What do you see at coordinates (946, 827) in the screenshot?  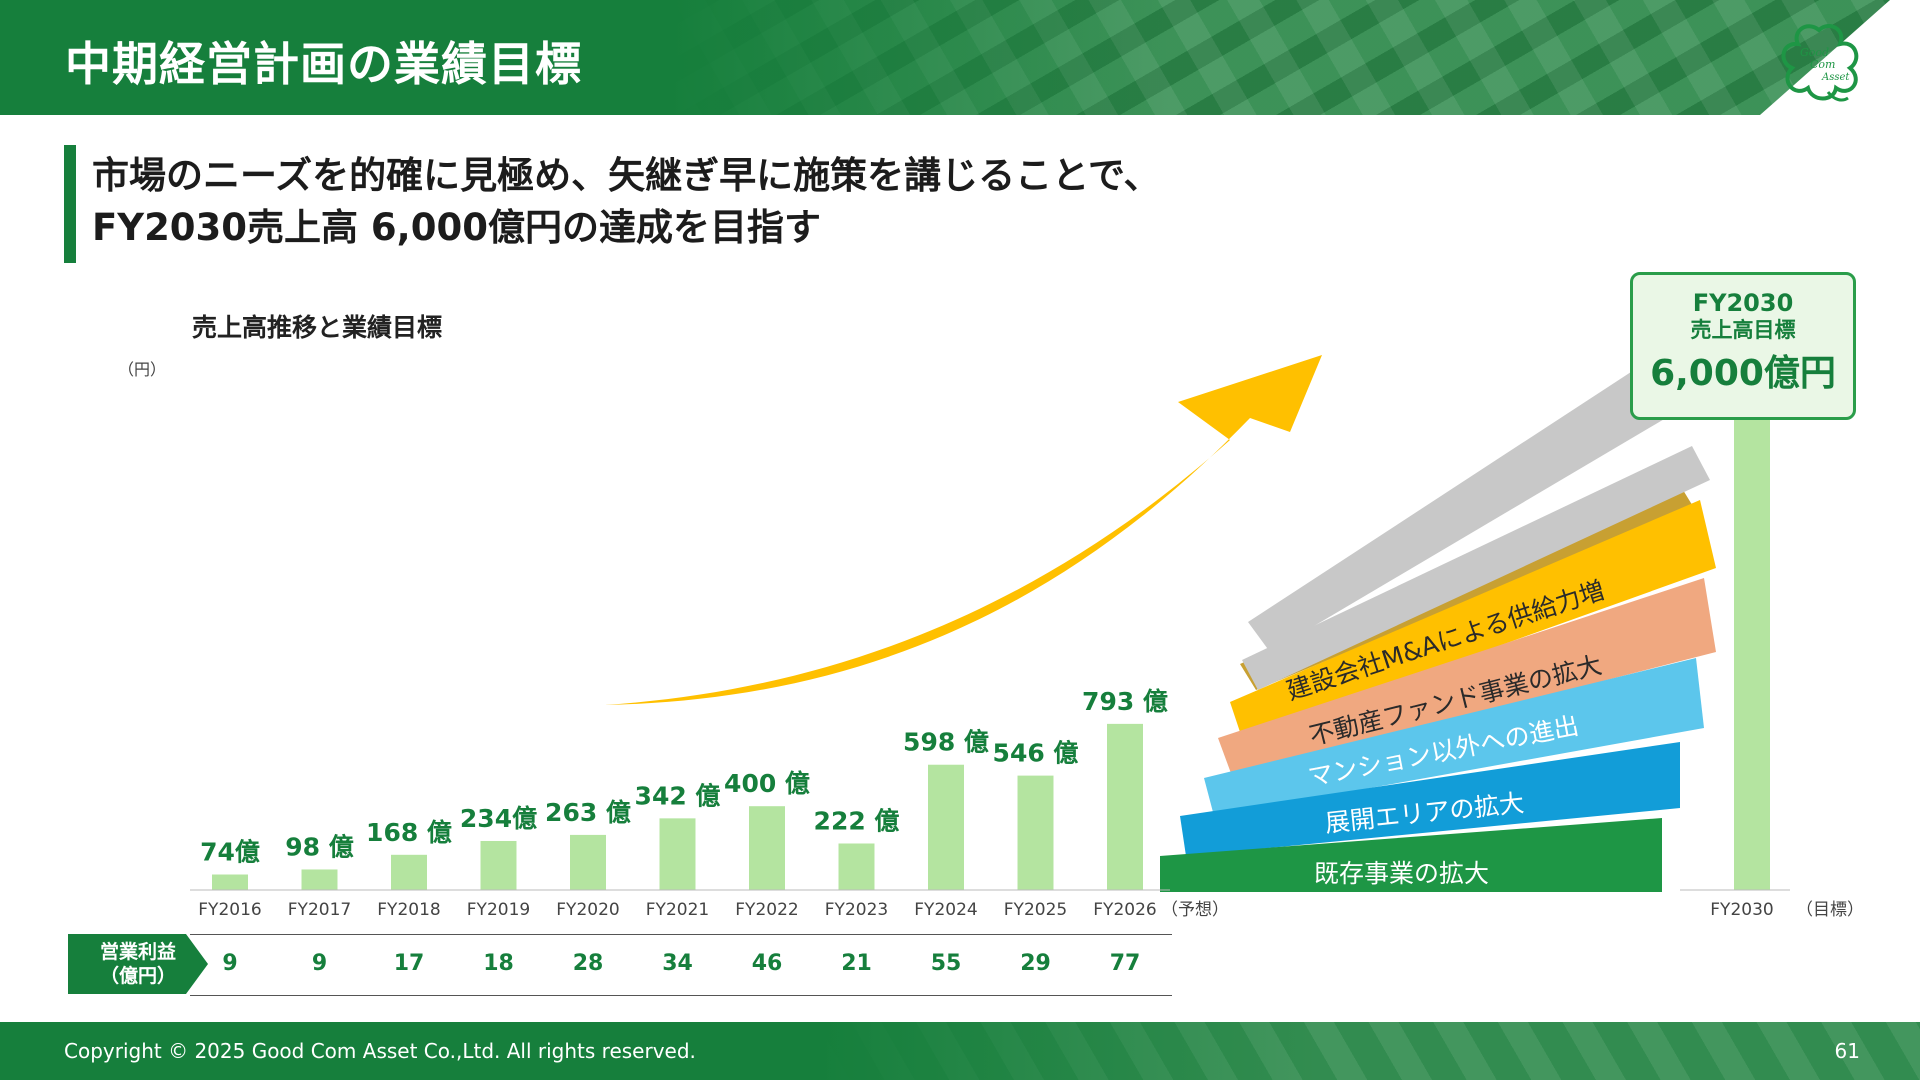 I see `bar-FY2024` at bounding box center [946, 827].